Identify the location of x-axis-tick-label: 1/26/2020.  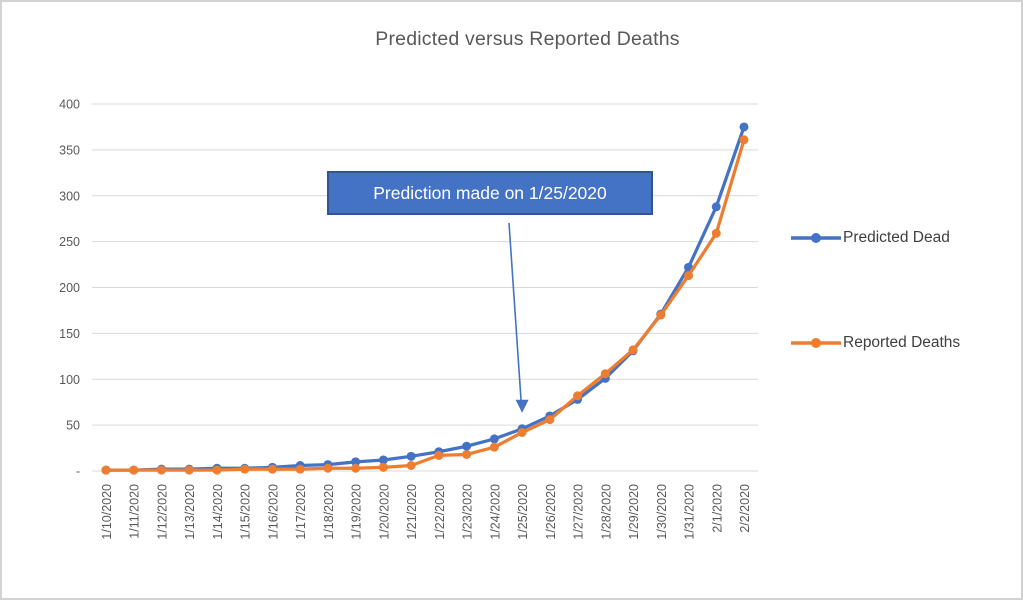
(551, 512).